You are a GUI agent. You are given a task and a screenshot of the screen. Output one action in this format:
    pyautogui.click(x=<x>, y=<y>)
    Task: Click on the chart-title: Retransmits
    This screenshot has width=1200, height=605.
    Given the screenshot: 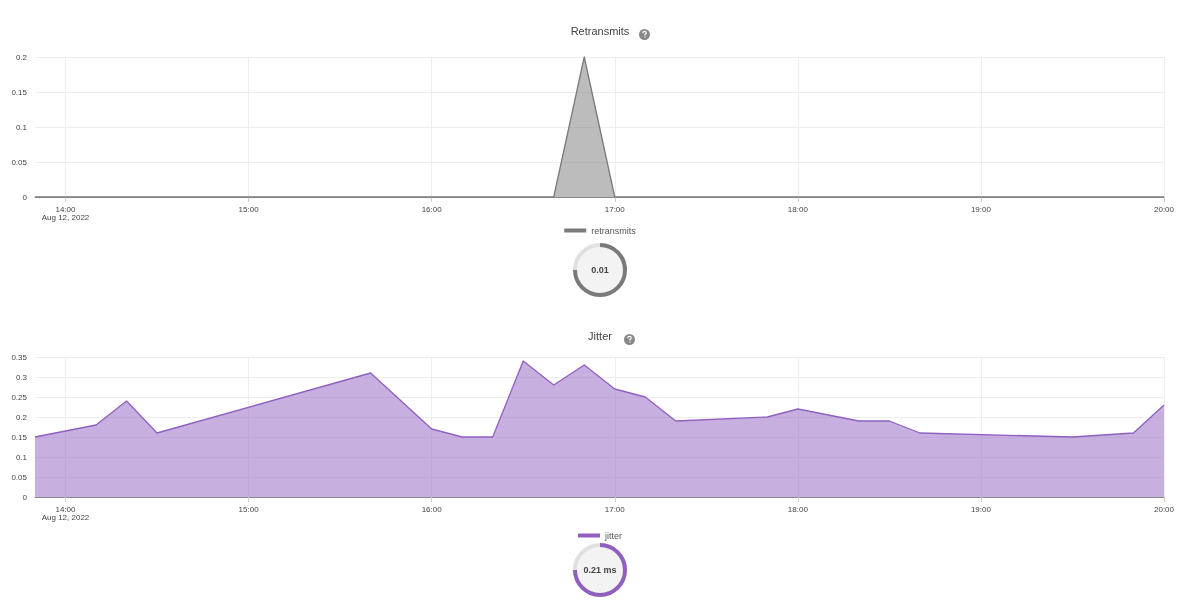 What is the action you would take?
    pyautogui.click(x=600, y=30)
    